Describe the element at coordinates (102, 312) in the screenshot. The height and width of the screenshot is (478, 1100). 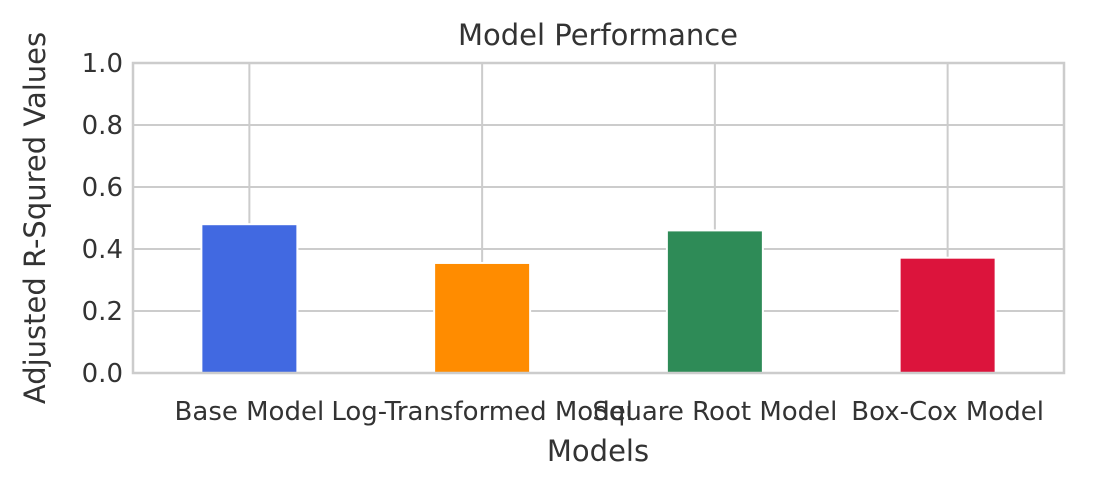
I see `y-tick-label: 0.2` at that location.